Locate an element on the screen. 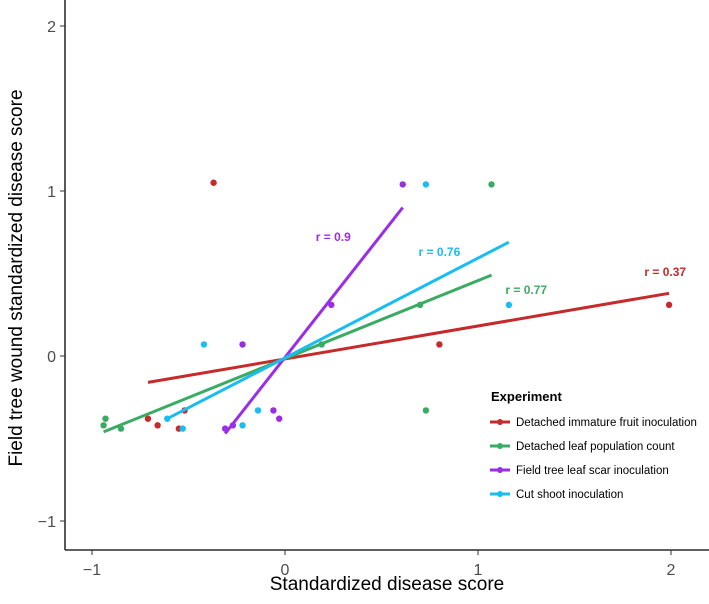 The image size is (709, 604). y-tick-label: 0 is located at coordinates (51, 357).